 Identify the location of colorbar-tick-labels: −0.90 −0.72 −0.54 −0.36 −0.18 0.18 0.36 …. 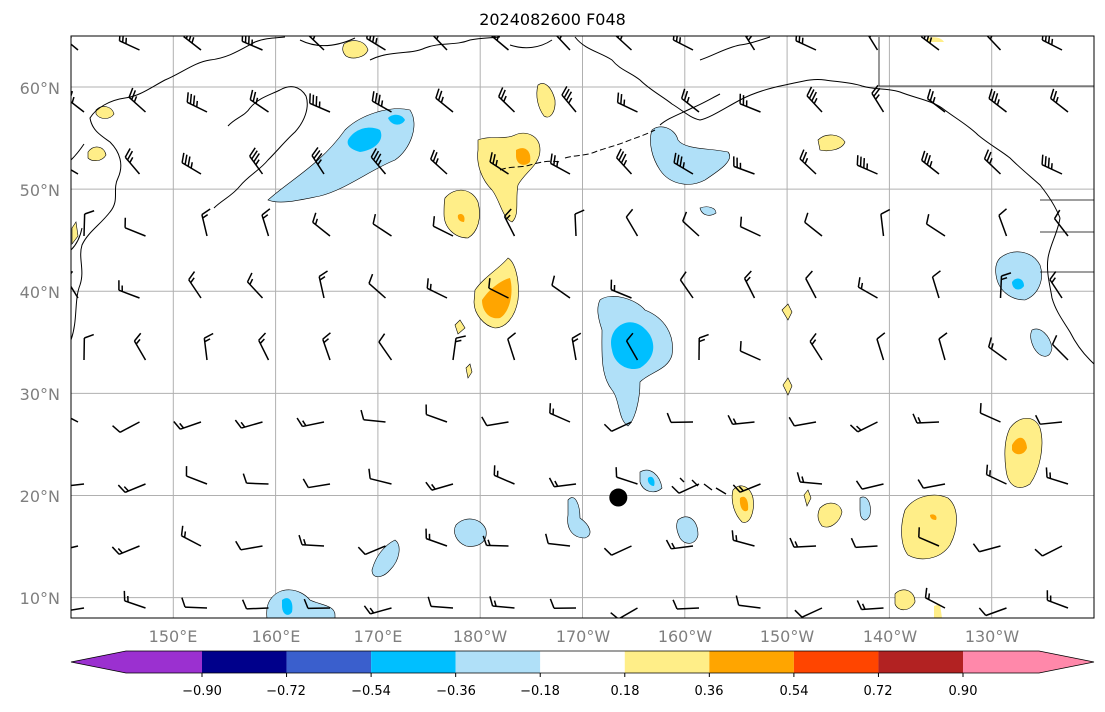
(579, 691).